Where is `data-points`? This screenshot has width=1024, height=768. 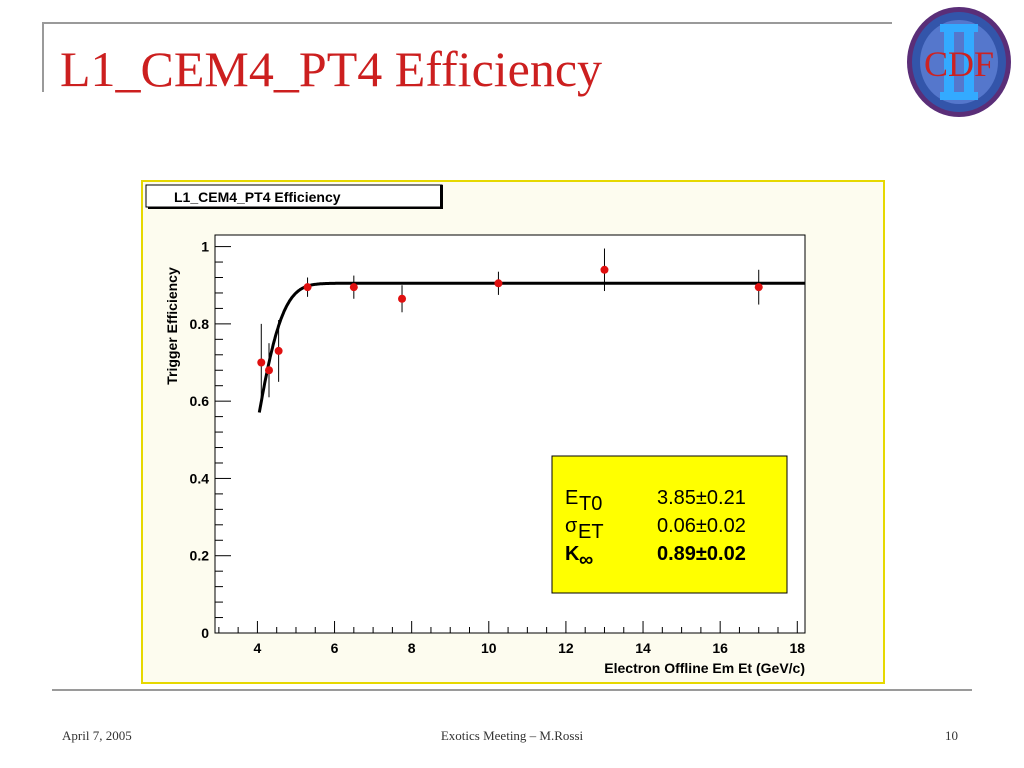
data-points is located at coordinates (510, 325).